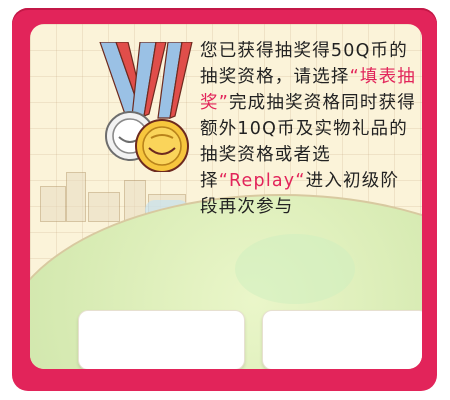 This screenshot has width=450, height=400. What do you see at coordinates (262, 181) in the screenshot?
I see `replay-link: “Replay“` at bounding box center [262, 181].